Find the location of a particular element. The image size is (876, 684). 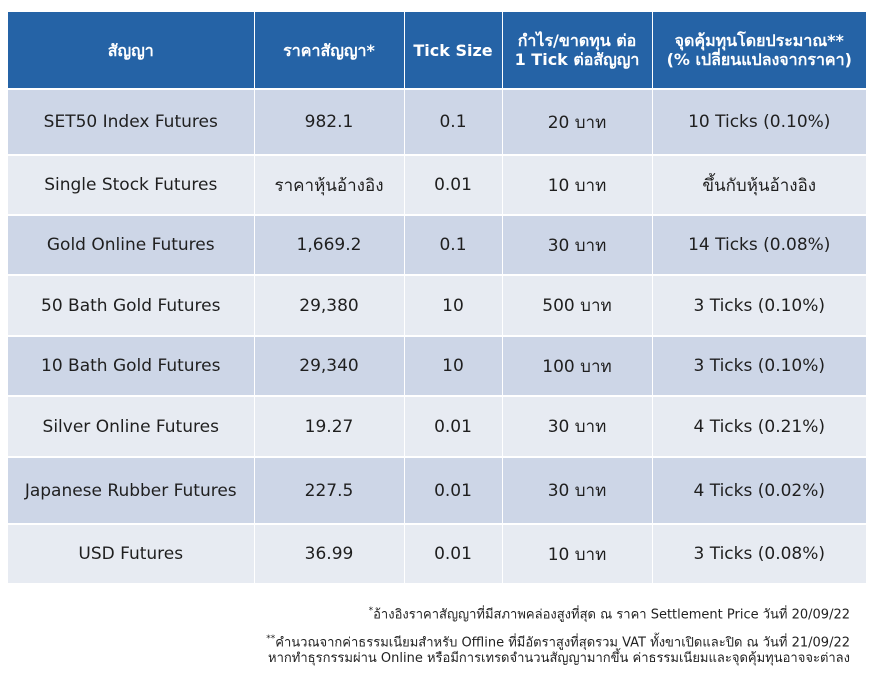

footnote-mark: * is located at coordinates (371, 611).